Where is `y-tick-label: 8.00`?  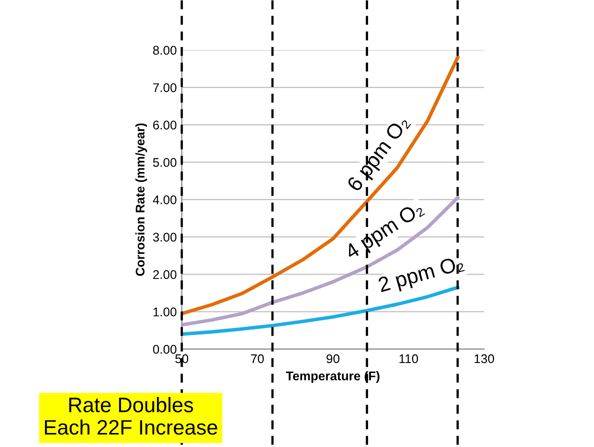 y-tick-label: 8.00 is located at coordinates (164, 50).